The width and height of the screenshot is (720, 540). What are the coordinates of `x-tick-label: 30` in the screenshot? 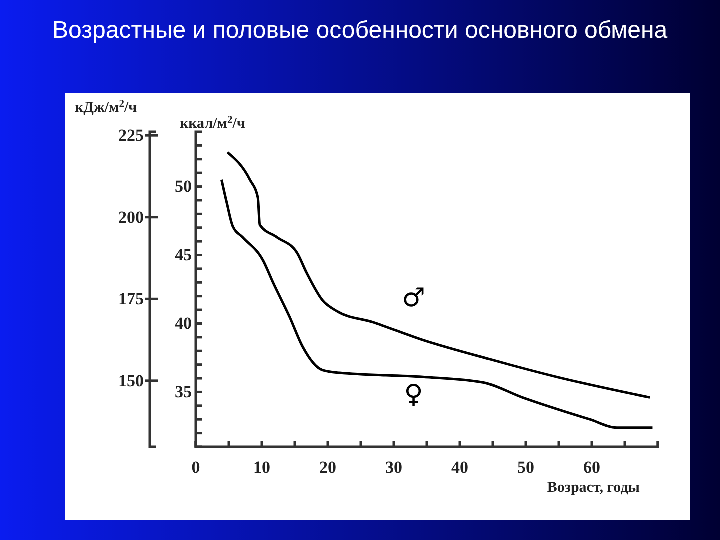 It's located at (394, 468).